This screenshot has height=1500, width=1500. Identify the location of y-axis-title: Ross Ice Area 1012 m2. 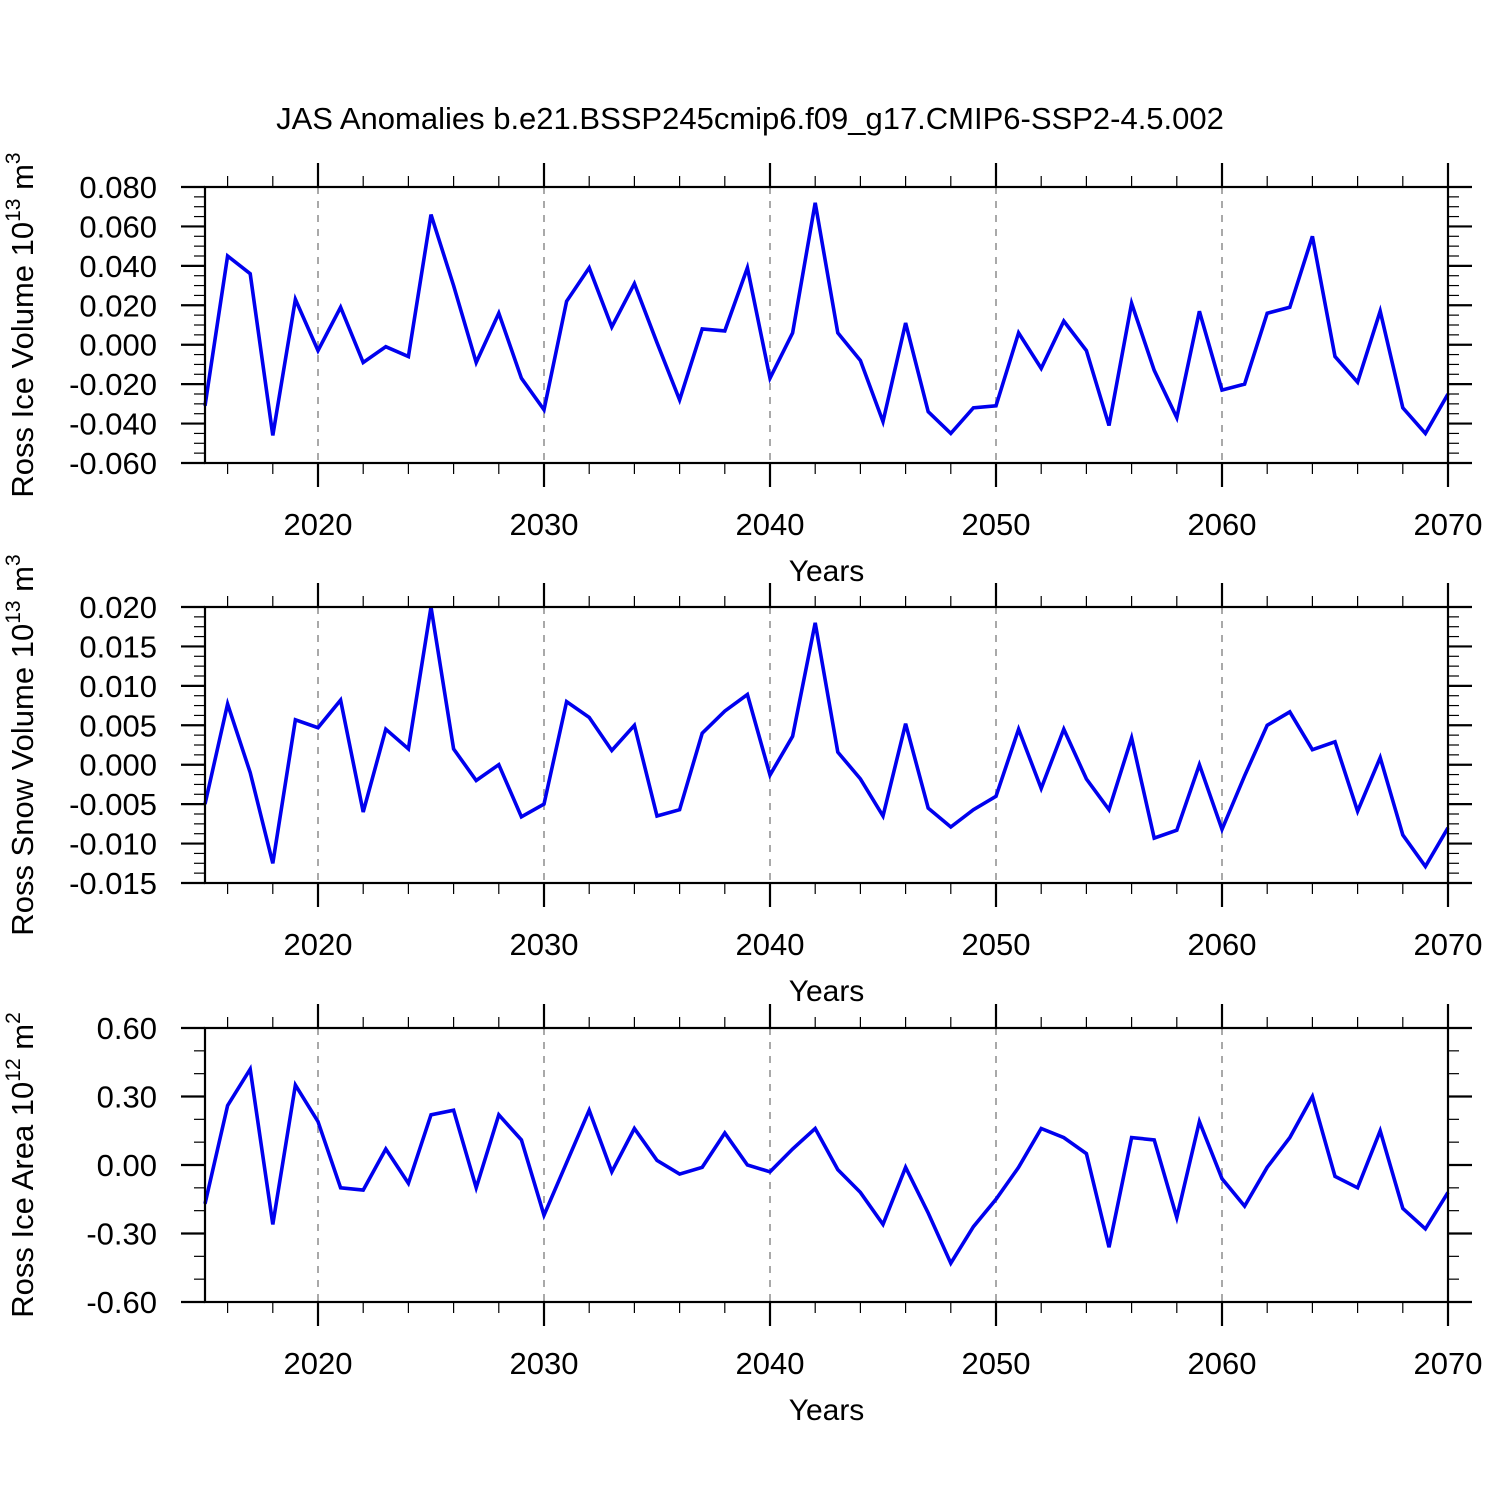
(21, 1165).